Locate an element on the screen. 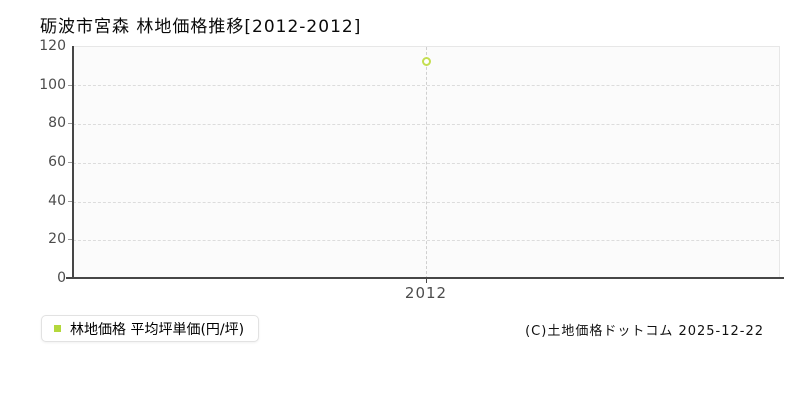  copyright-text: (C)土地価格ドットコム 2025-12-22 is located at coordinates (644, 331).